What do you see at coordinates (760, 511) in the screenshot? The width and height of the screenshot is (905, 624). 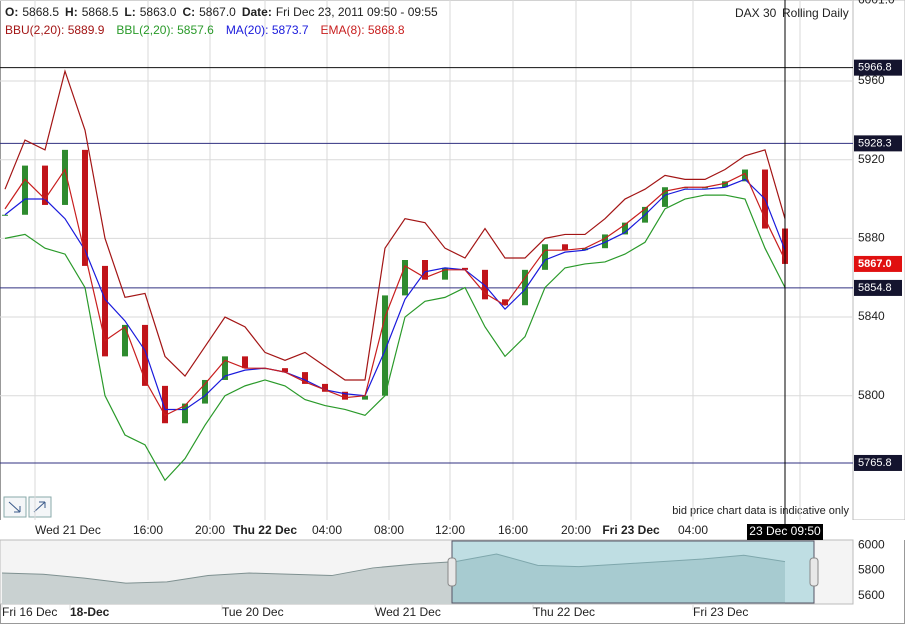 I see `disclaimer: bid price chart data is indicative only` at bounding box center [760, 511].